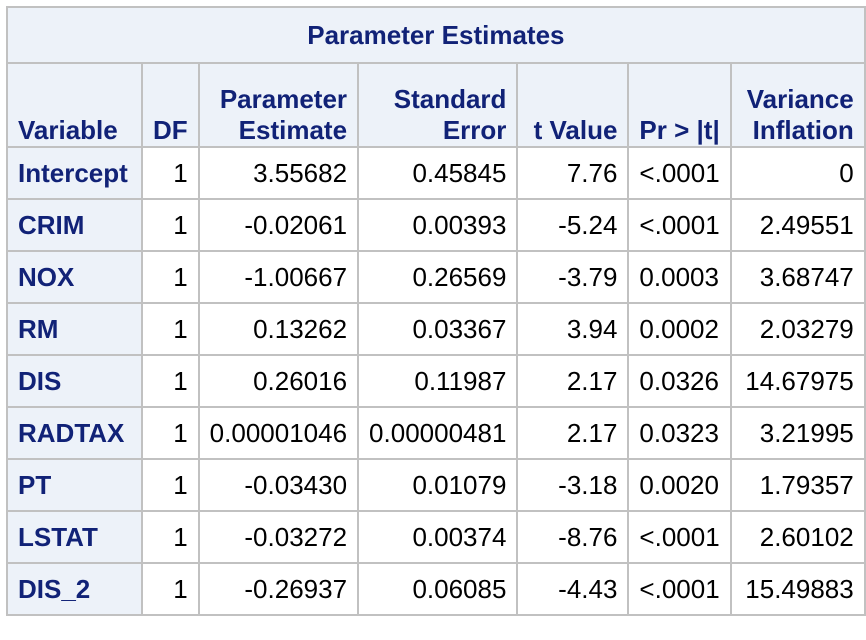 Image resolution: width=866 pixels, height=640 pixels. What do you see at coordinates (278, 329) in the screenshot?
I see `estimate-cell: 0.13262` at bounding box center [278, 329].